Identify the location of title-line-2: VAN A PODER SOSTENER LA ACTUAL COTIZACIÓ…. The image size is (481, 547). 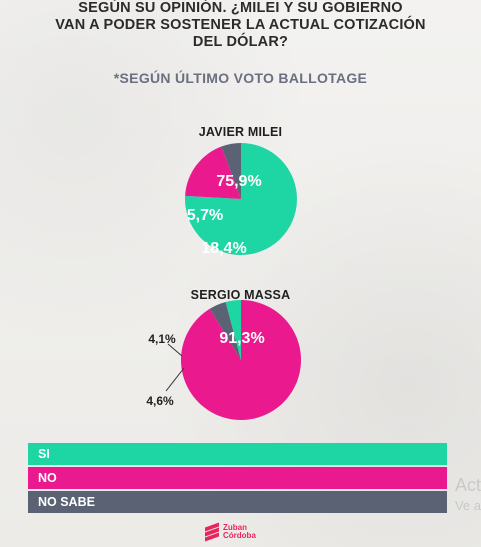
(240, 25).